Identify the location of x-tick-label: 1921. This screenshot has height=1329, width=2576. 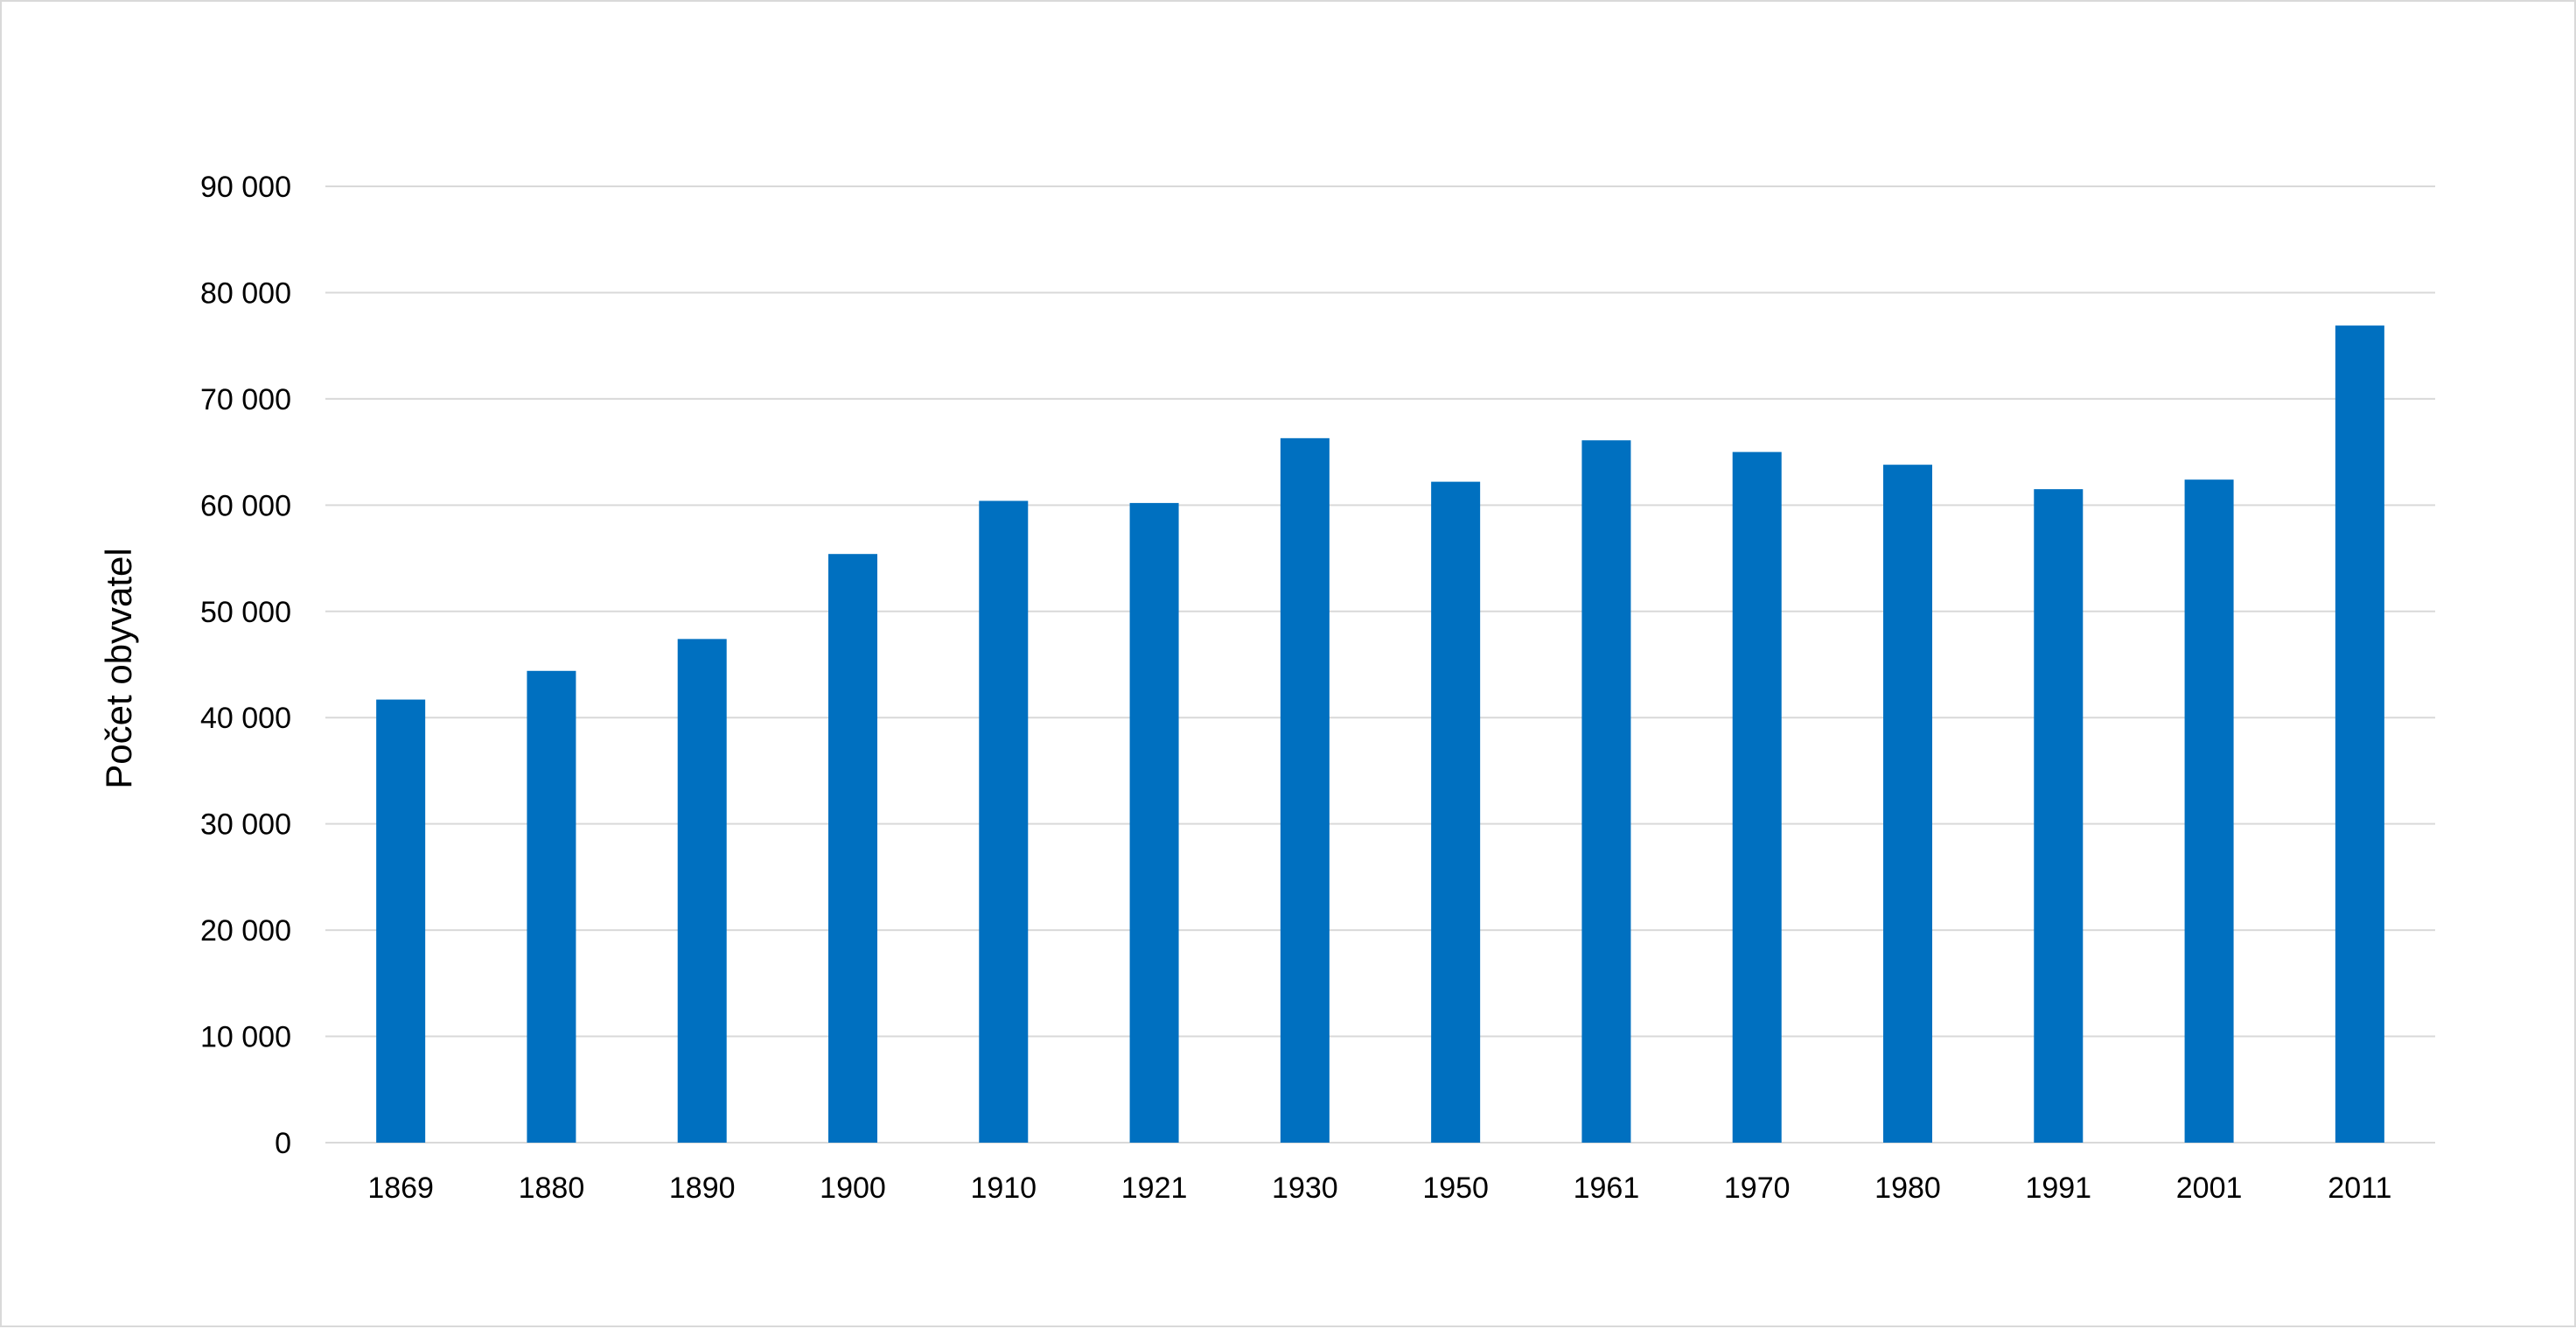
(1154, 1188).